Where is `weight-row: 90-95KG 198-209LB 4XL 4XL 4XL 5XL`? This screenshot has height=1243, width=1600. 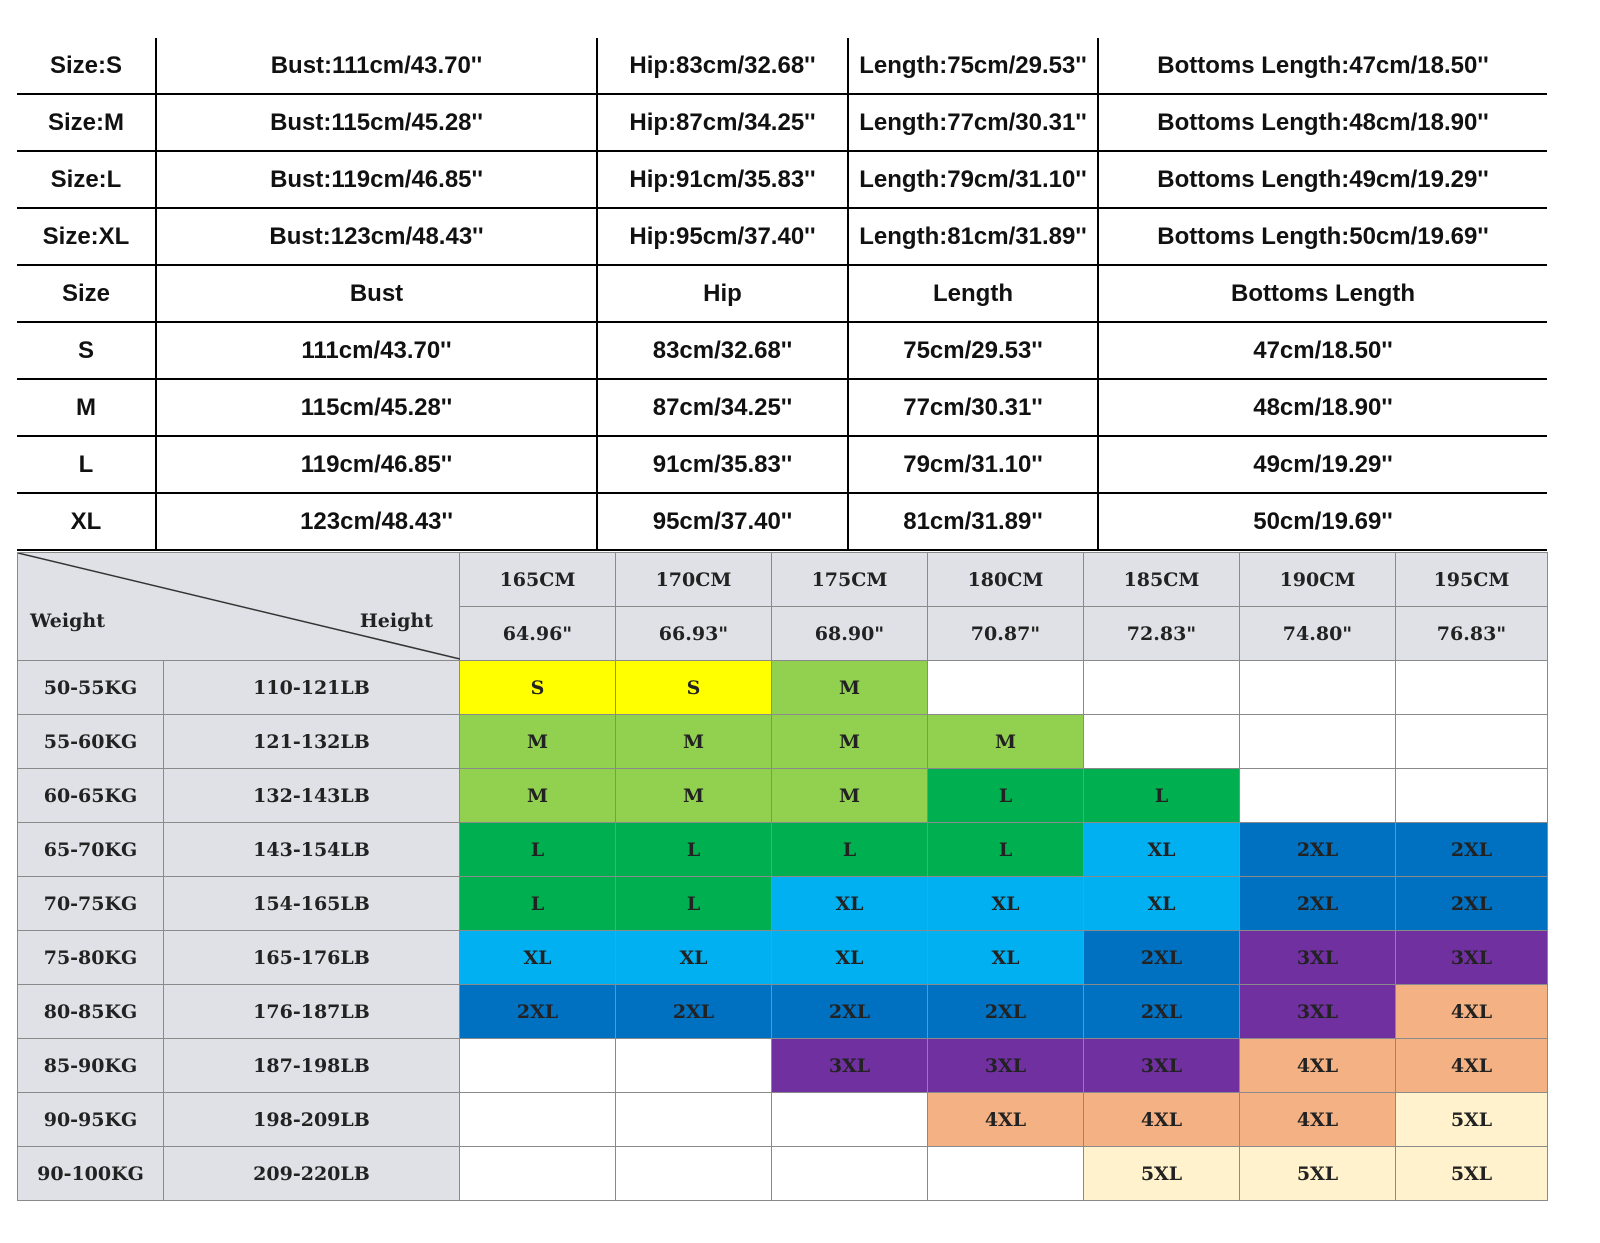
weight-row: 90-95KG 198-209LB 4XL 4XL 4XL 5XL is located at coordinates (782, 1119).